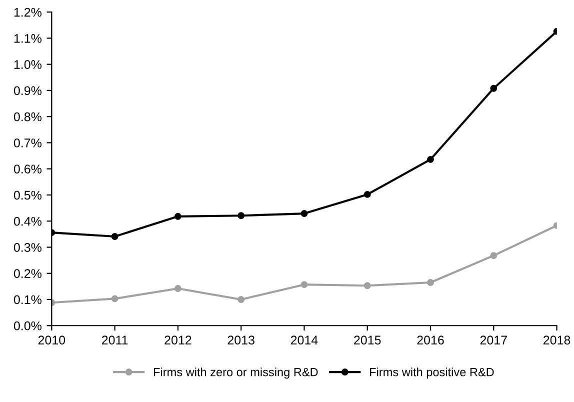 Image resolution: width=574 pixels, height=402 pixels. I want to click on x-tick-label: 2014, so click(304, 340).